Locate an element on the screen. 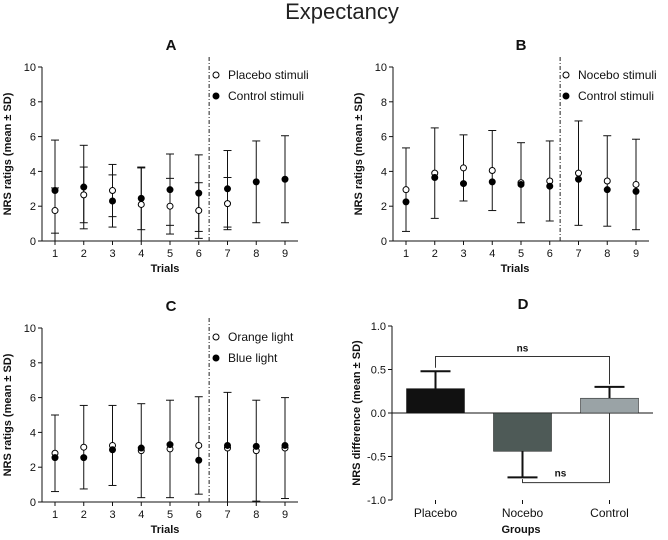 The image size is (668, 540). x-axis-title: Groups is located at coordinates (520, 530).